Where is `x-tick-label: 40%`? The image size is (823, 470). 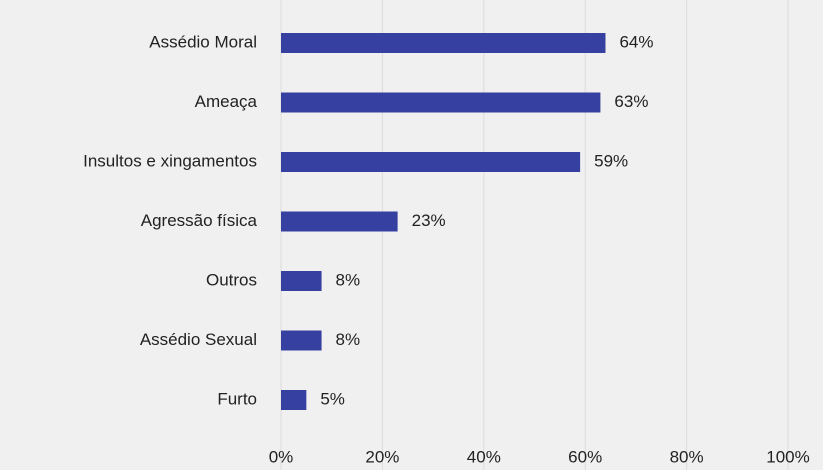
x-tick-label: 40% is located at coordinates (484, 456).